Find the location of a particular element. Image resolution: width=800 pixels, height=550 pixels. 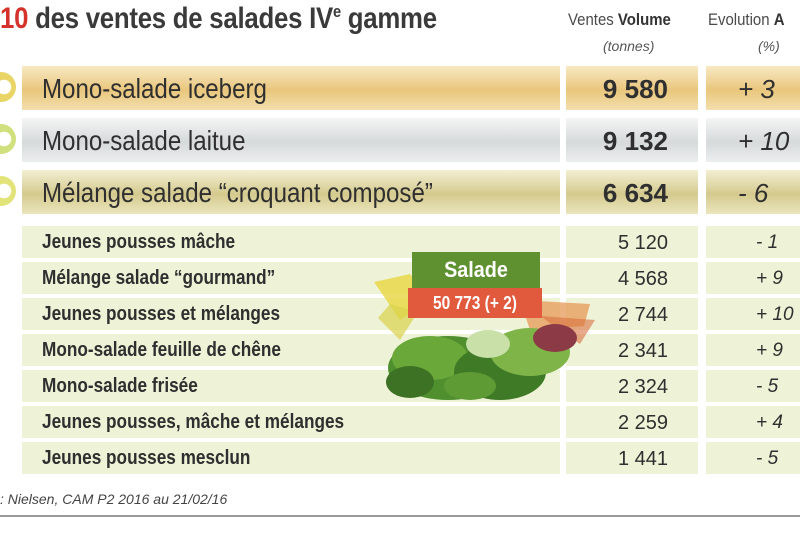

volume-value: 6 634 is located at coordinates (635, 193).